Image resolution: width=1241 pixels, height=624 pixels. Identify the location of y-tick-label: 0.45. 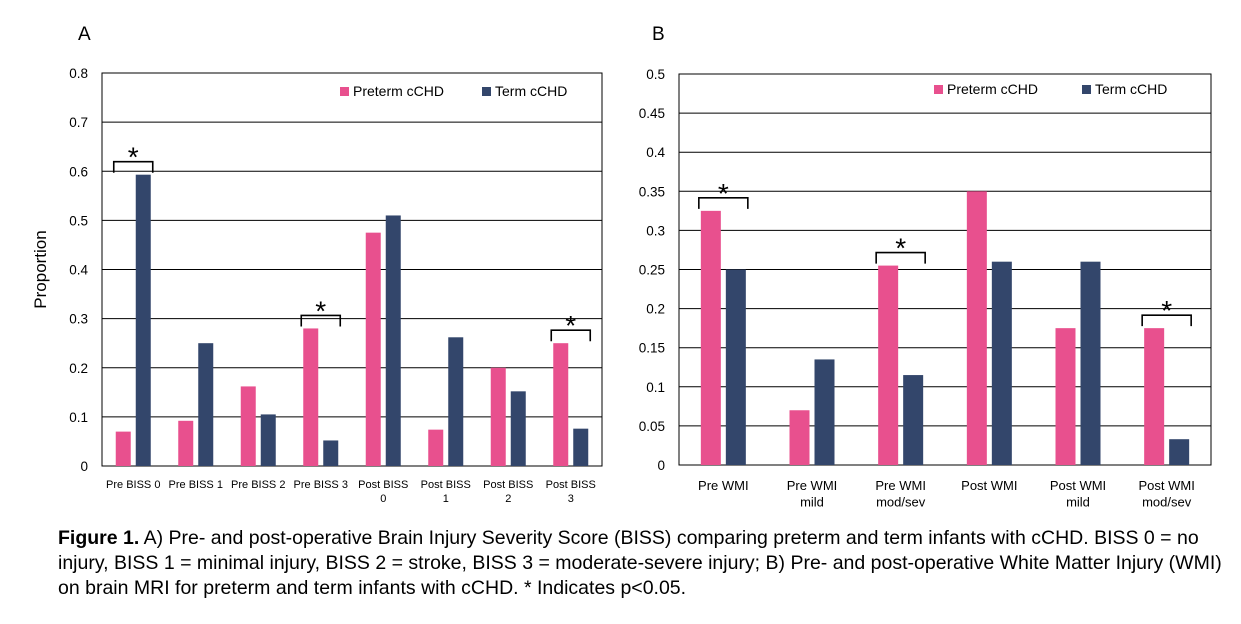
(652, 113).